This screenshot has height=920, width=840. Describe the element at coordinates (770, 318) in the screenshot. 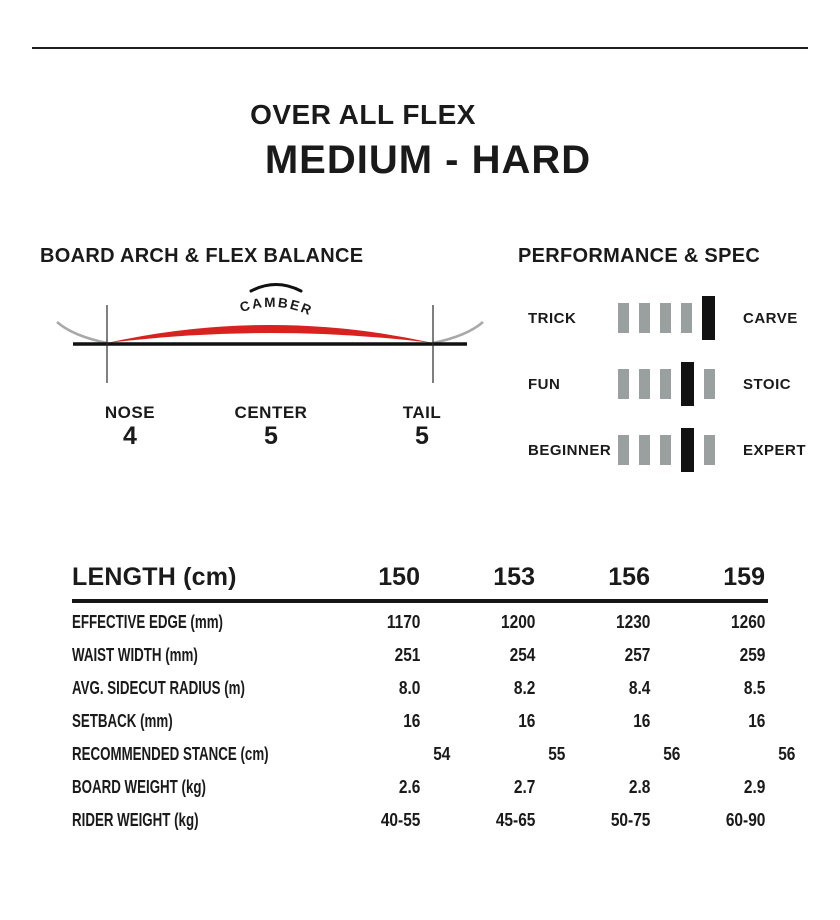

I see `performance-right-label: CARVE` at that location.